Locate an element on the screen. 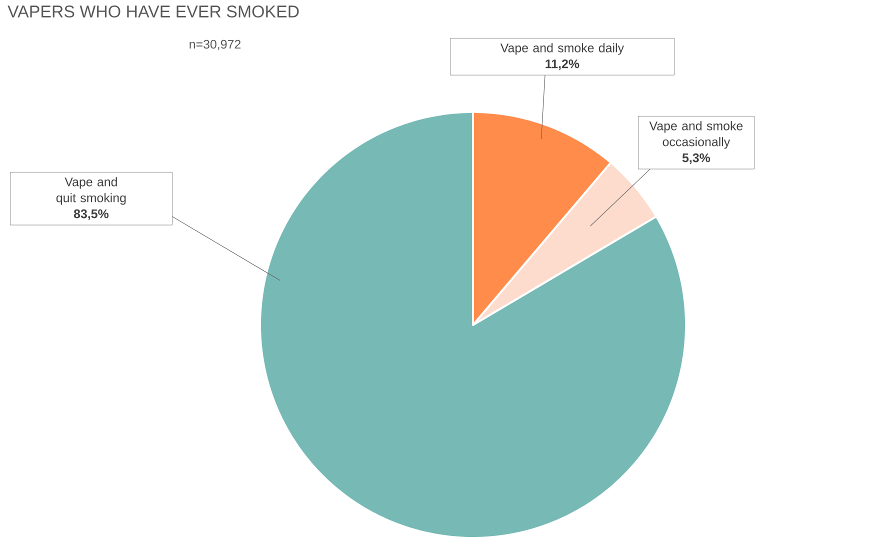  data-label: 5,3% is located at coordinates (696, 158).